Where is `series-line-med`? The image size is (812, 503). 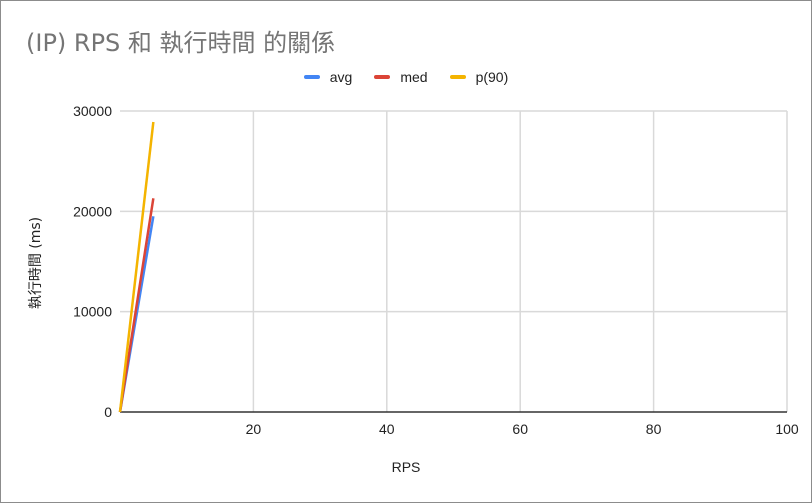
series-line-med is located at coordinates (136, 305).